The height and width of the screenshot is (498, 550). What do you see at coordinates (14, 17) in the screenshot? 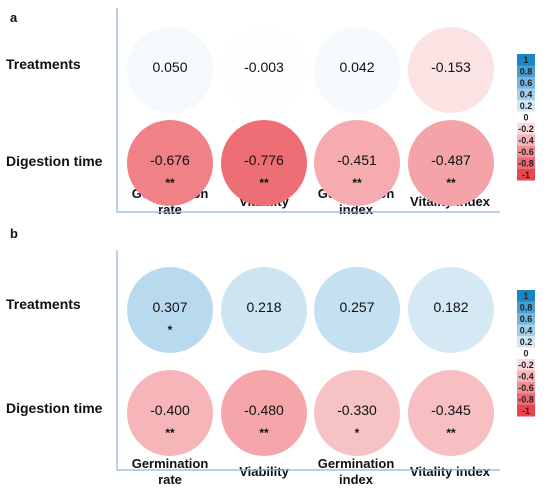
I see `panel-letter: a` at bounding box center [14, 17].